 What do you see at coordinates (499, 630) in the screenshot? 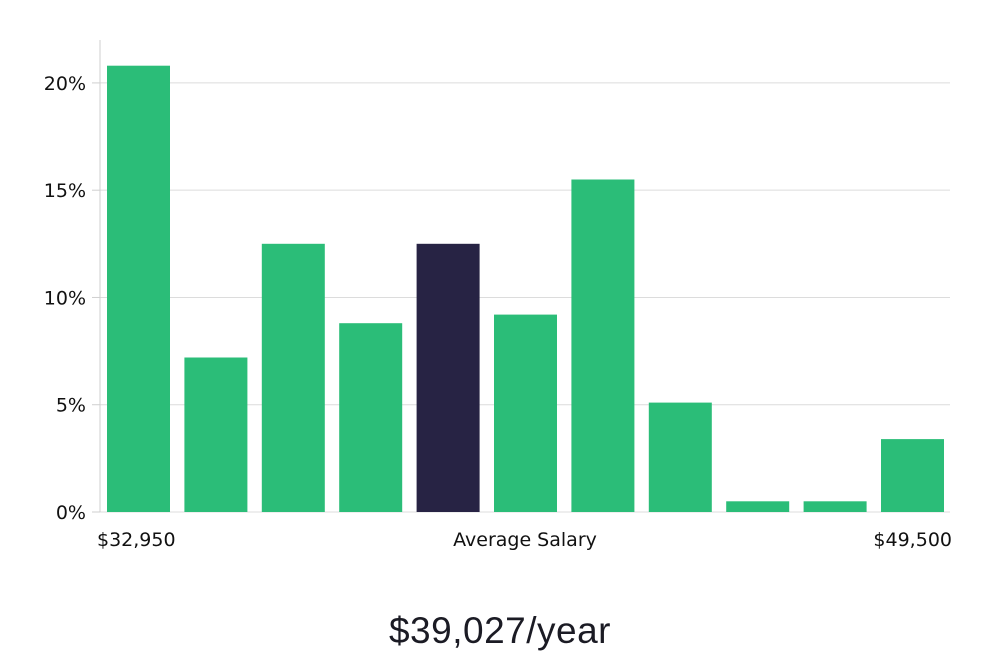
I see `average-salary-value: $39,027/year` at bounding box center [499, 630].